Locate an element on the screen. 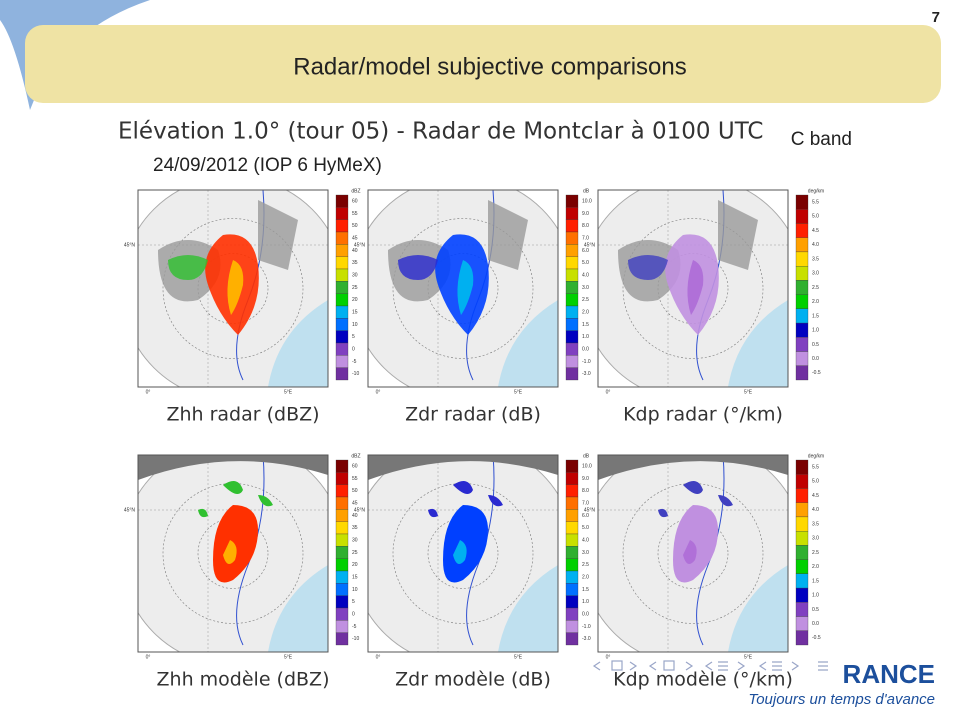 The height and width of the screenshot is (725, 960). slogan: Toujours un temps d'avance is located at coordinates (841, 699).